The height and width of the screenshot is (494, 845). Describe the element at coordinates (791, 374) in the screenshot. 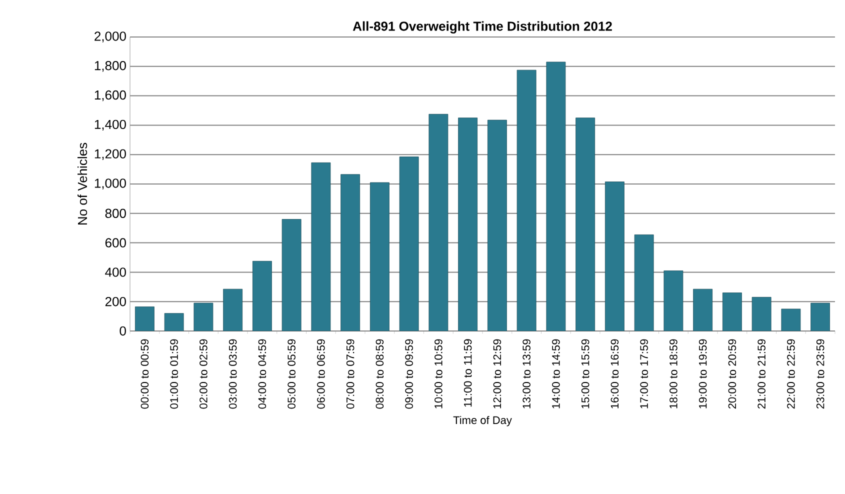

I see `x-tick-label: 22:00 to 22:59` at that location.